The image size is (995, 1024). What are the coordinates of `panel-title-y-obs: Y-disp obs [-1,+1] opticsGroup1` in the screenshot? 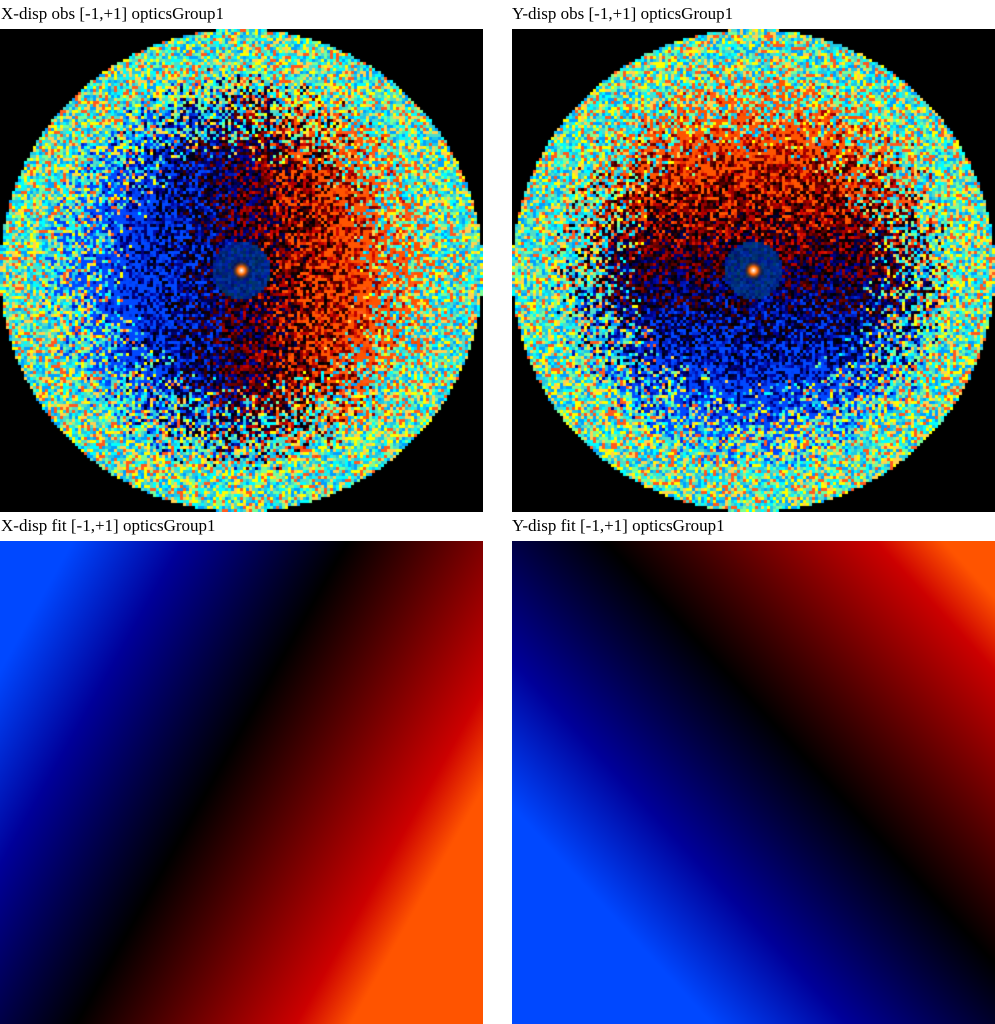 It's located at (623, 13).